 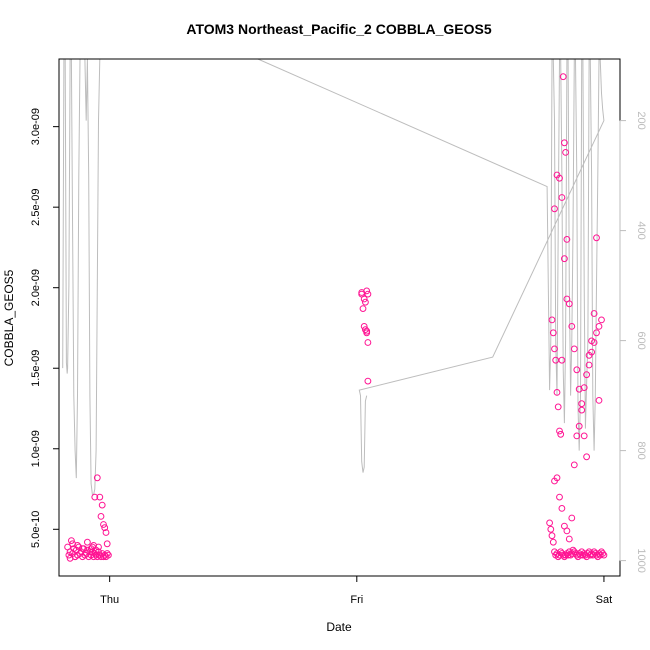 I want to click on y-tick-label: 2.0e-09, so click(x=36, y=287).